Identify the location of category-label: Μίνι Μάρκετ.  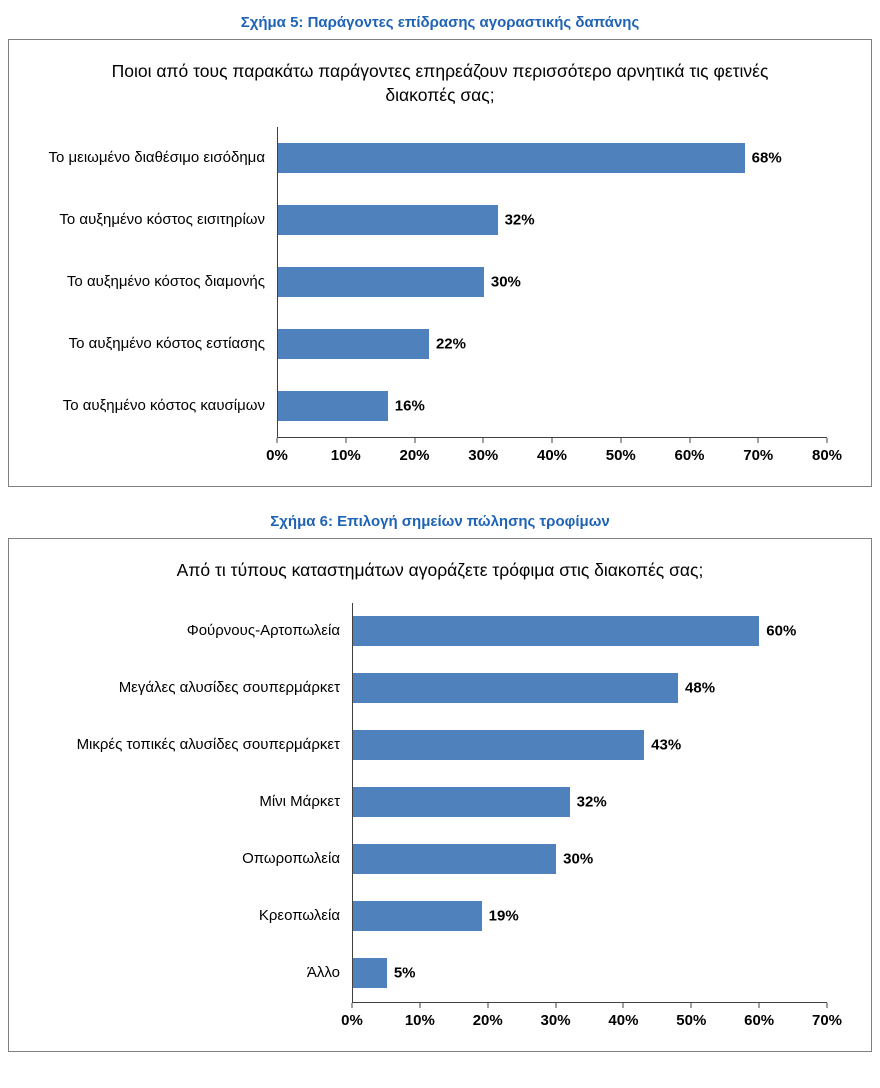
(299, 802).